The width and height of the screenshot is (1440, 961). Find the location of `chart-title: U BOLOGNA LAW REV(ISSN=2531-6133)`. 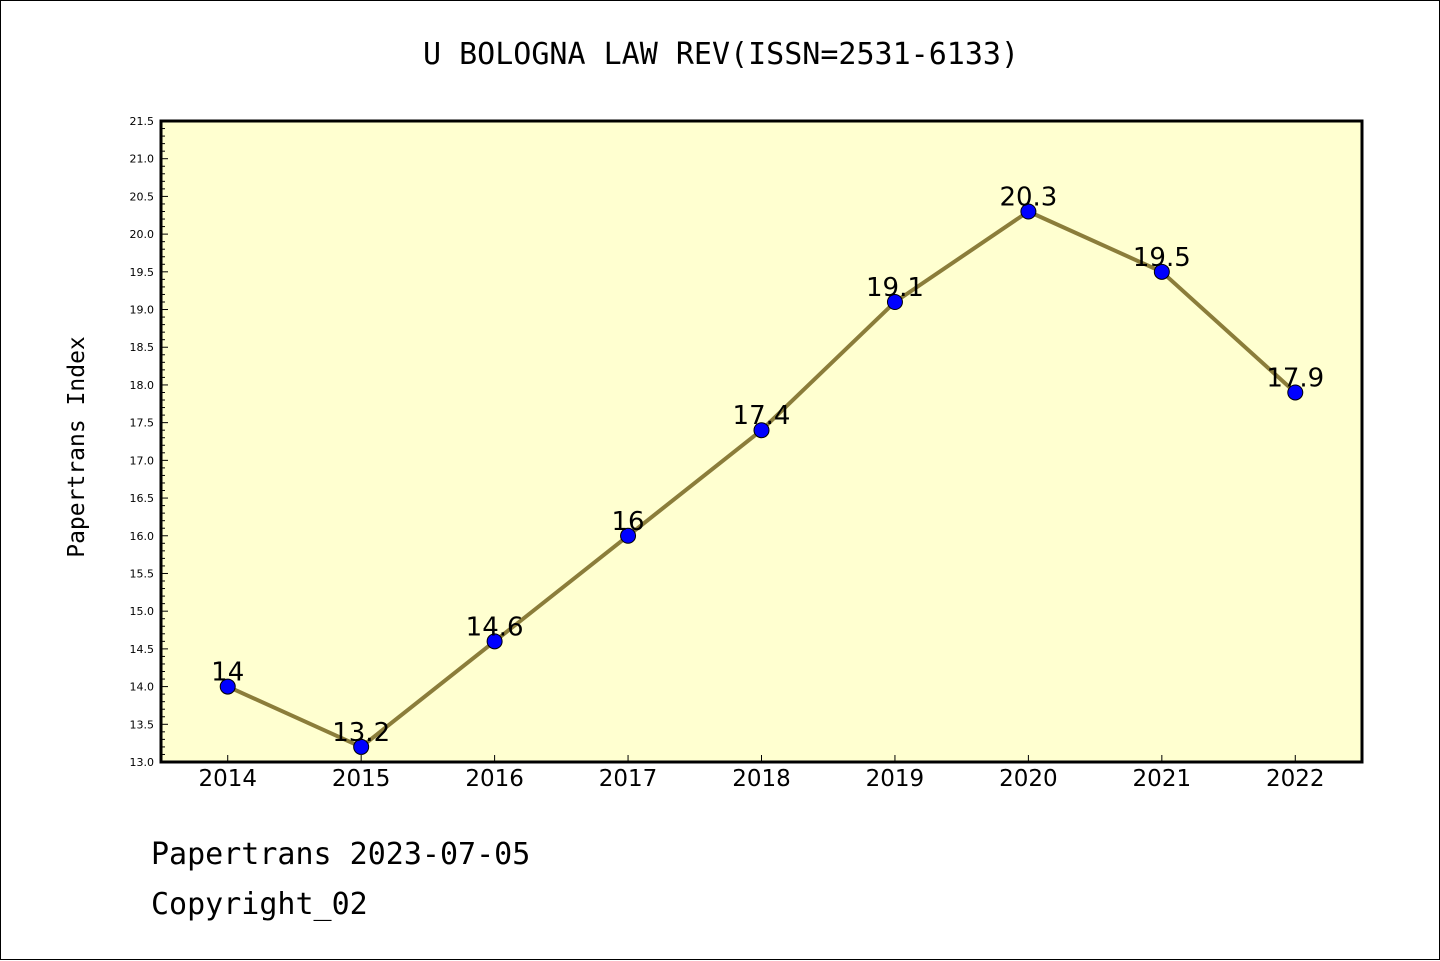

chart-title: U BOLOGNA LAW REV(ISSN=2531-6133) is located at coordinates (721, 54).